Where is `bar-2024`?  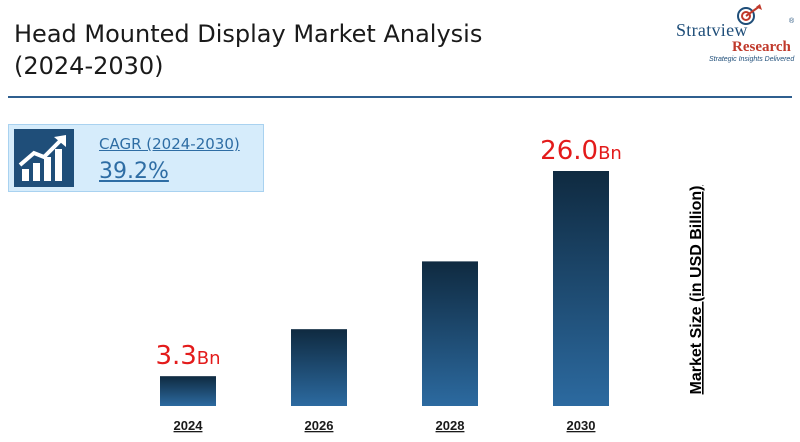 bar-2024 is located at coordinates (188, 391).